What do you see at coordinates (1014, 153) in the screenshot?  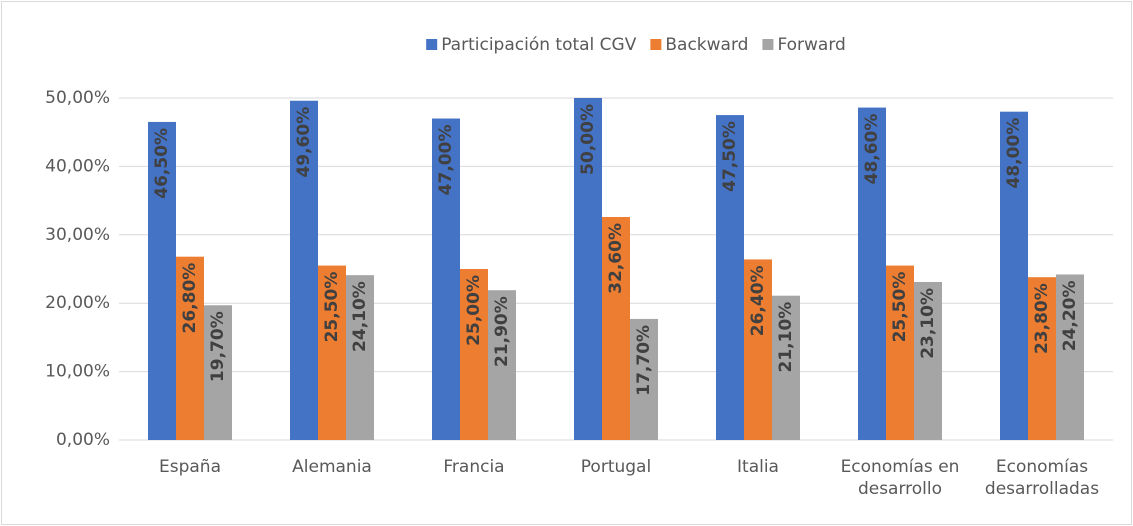 I see `data-label: 48,00%` at bounding box center [1014, 153].